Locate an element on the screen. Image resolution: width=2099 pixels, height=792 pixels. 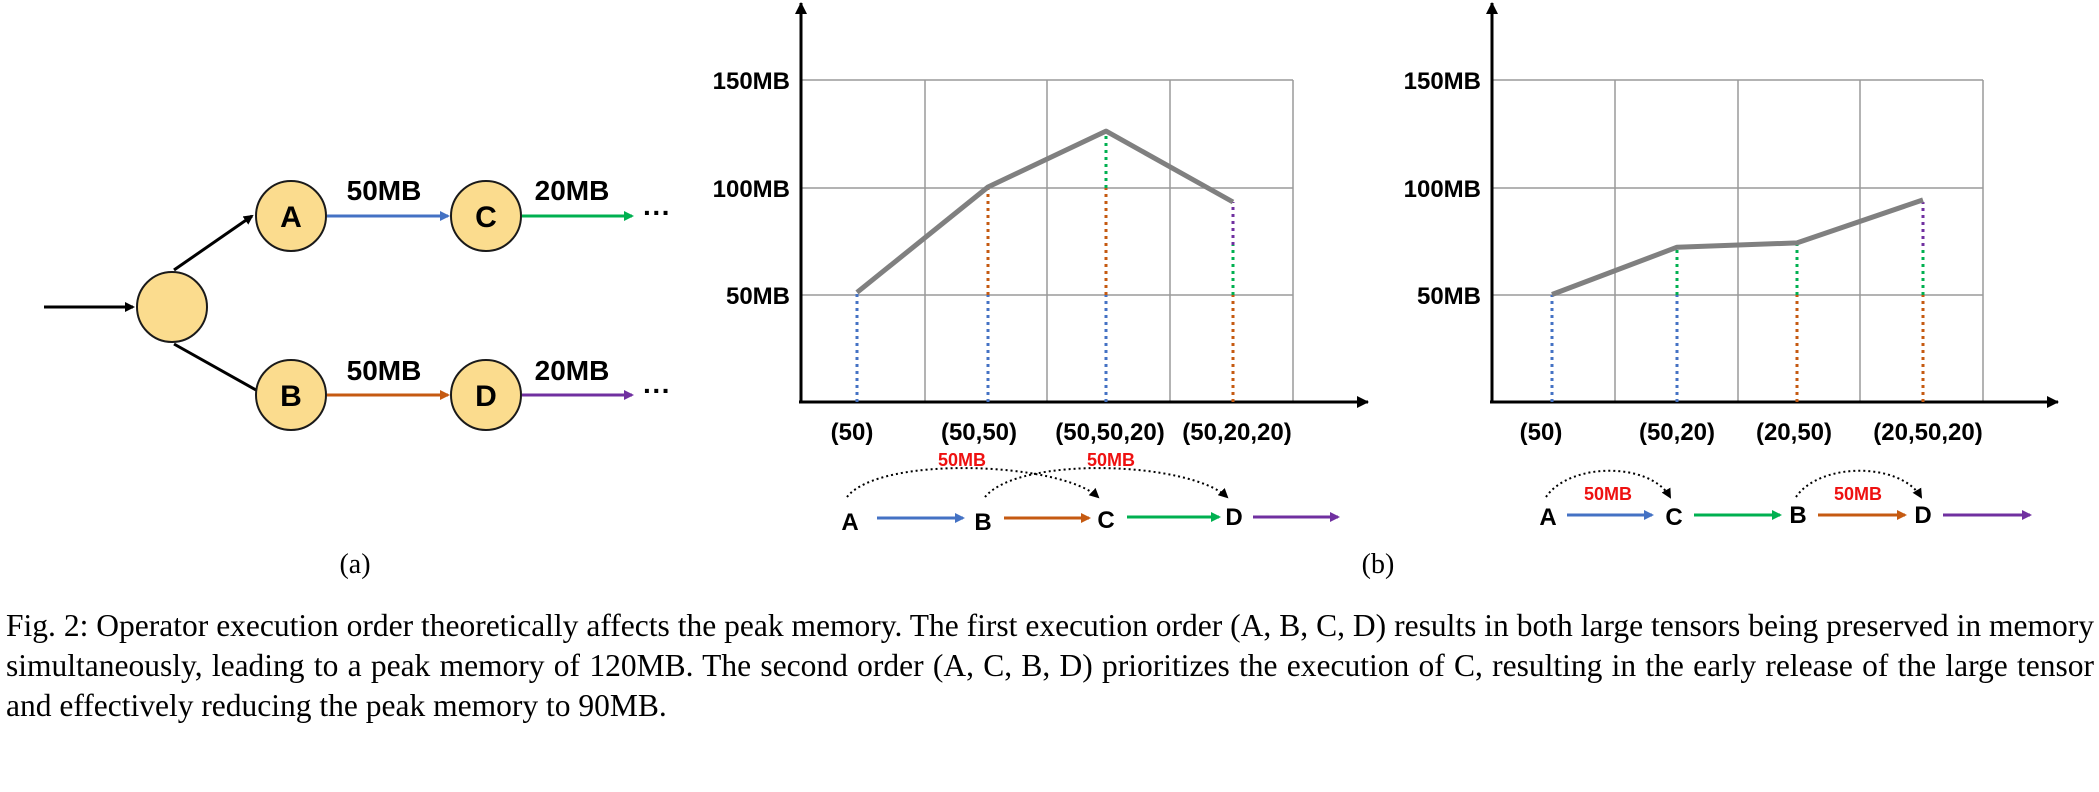
node-b is located at coordinates (291, 395).